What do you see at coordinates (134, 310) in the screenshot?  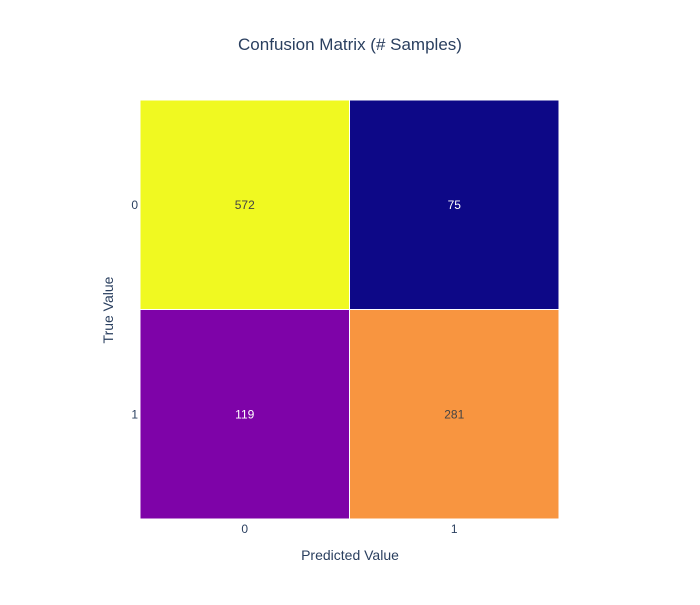 I see `y-axis-ticks: 01` at bounding box center [134, 310].